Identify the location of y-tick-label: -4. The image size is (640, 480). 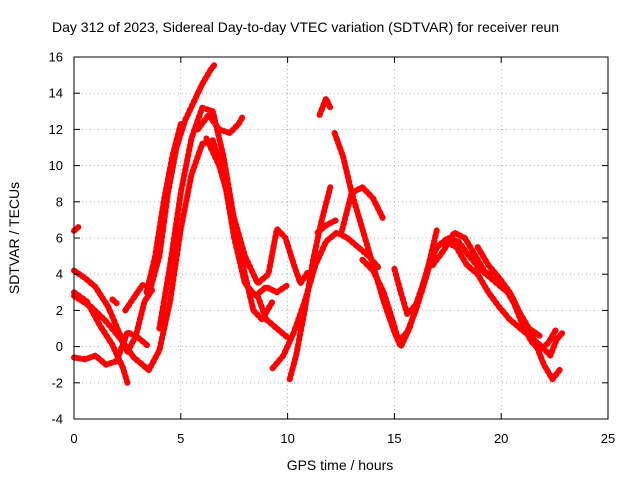
(57, 419).